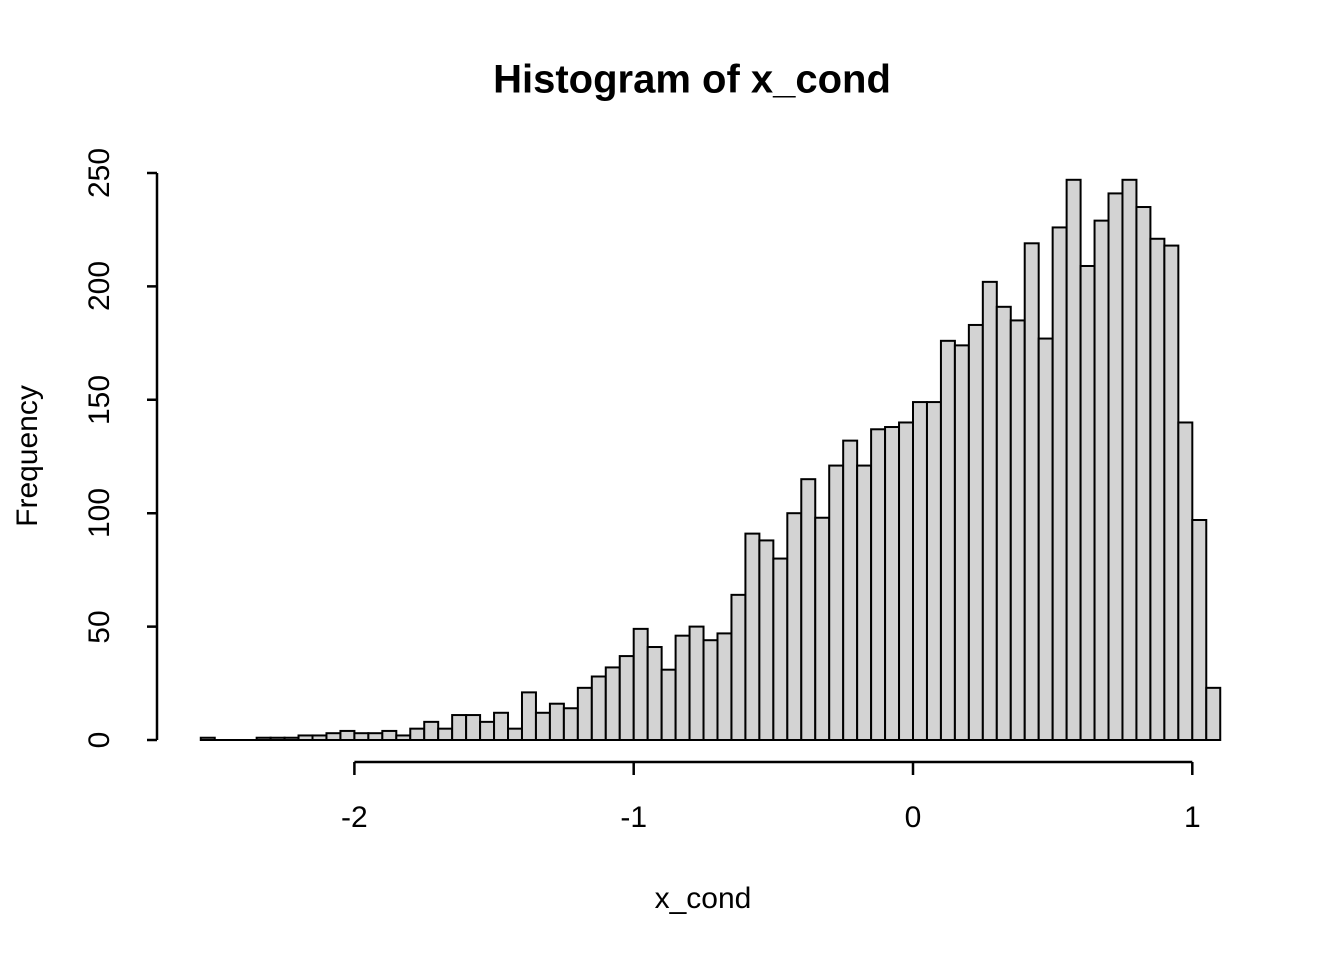 Image resolution: width=1344 pixels, height=960 pixels. Describe the element at coordinates (99, 399) in the screenshot. I see `y-tick-label: 150` at that location.